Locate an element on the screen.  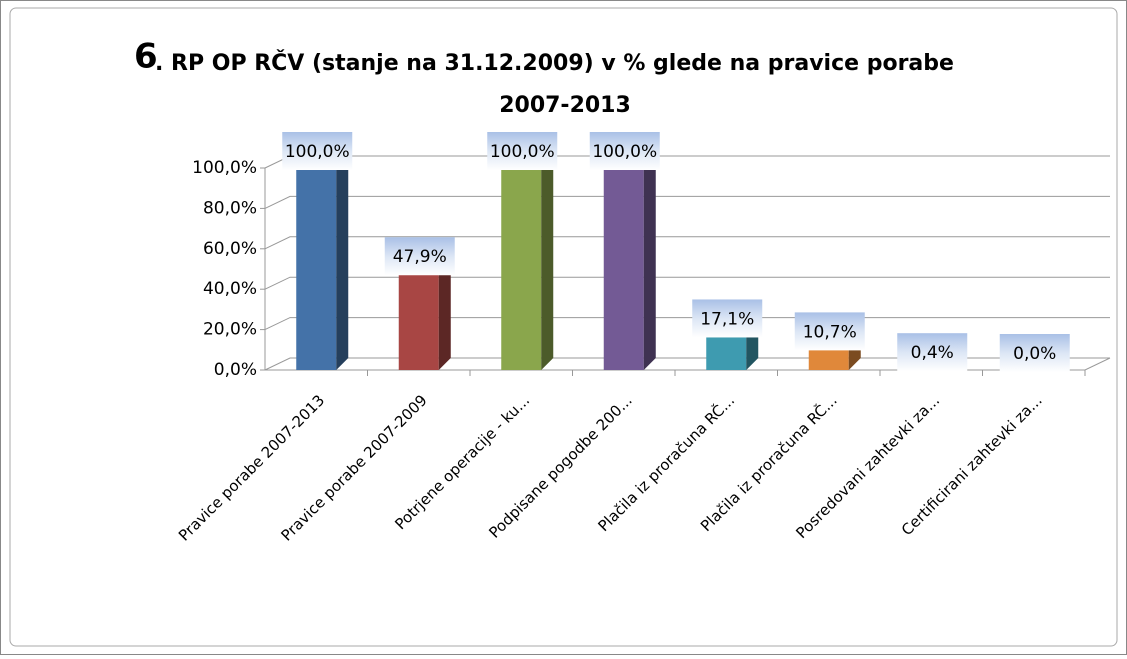
y-tick-label: 40,0% is located at coordinates (230, 289).